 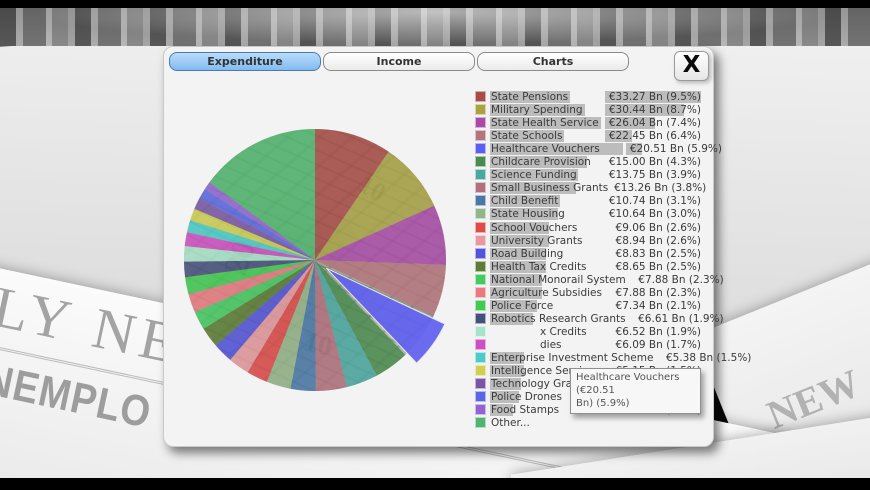 What do you see at coordinates (588, 344) in the screenshot?
I see `legend-row: dies €6.09 Bn (1.7%)` at bounding box center [588, 344].